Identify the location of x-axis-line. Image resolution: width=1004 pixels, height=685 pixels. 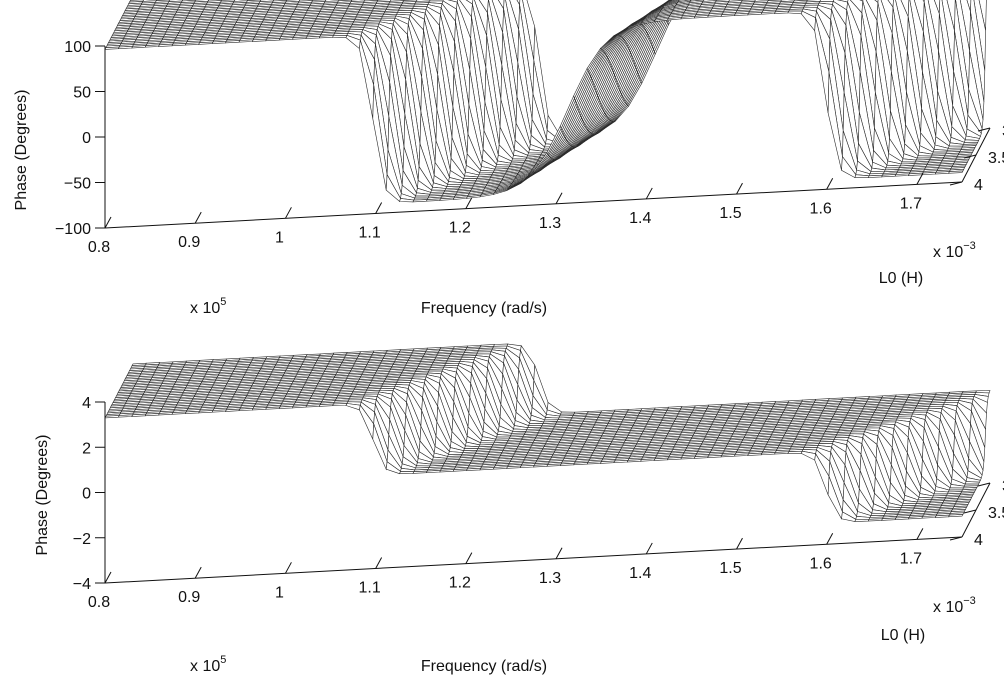
(533, 560).